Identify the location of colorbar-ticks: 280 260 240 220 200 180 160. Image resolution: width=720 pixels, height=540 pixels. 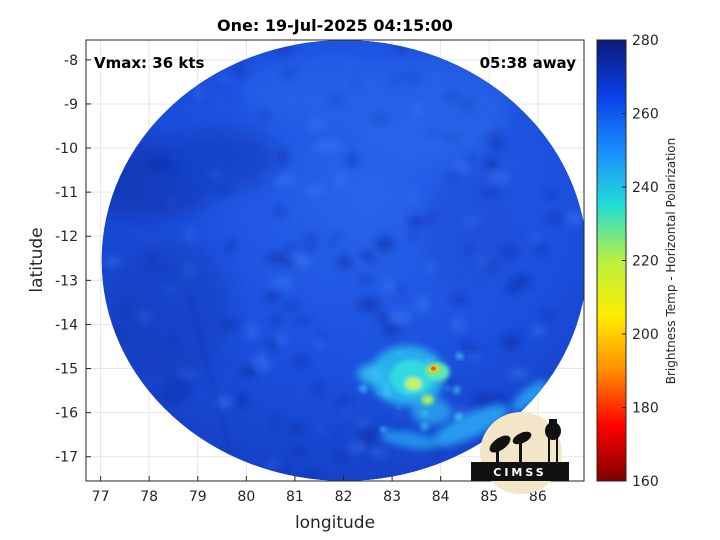
(640, 261).